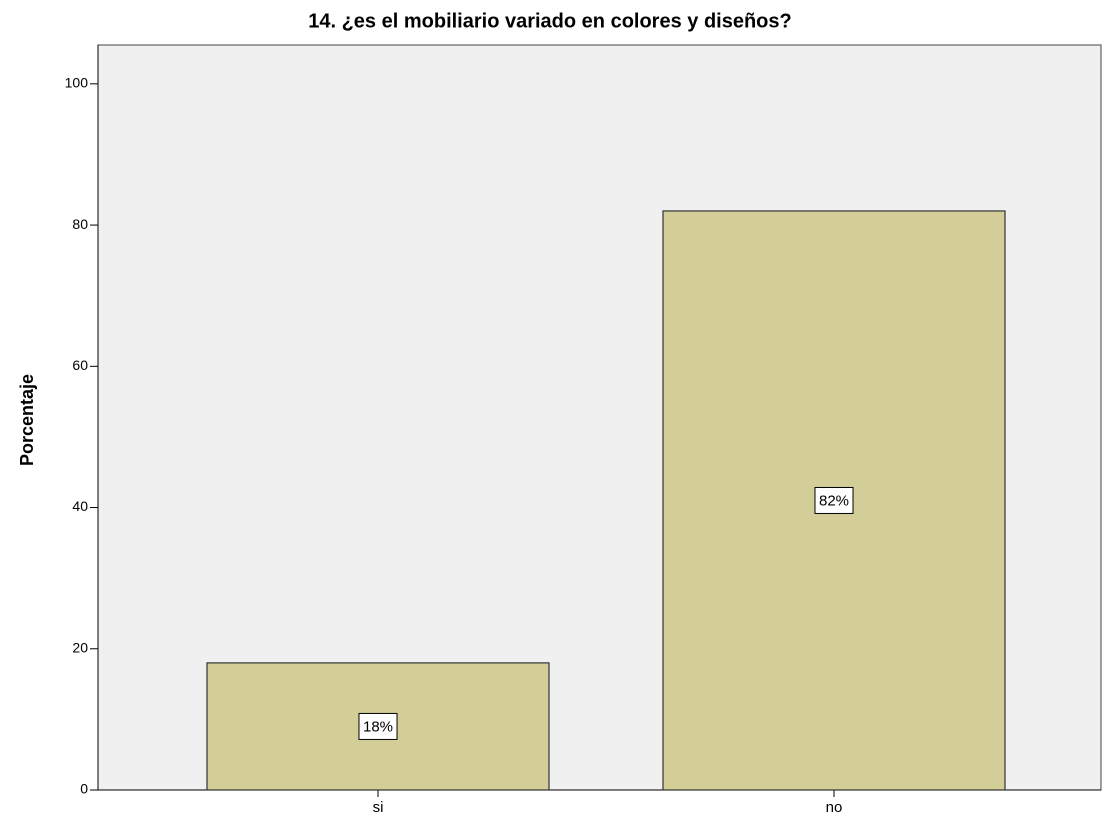 This screenshot has width=1102, height=825. I want to click on y-tick-label: 0, so click(84, 789).